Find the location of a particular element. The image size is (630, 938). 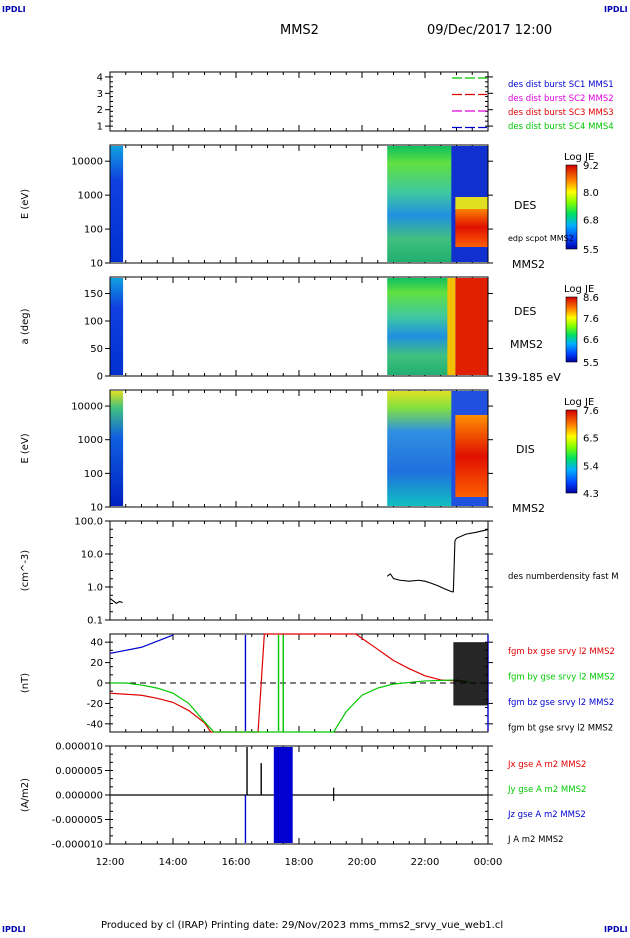

legend-current-1: Jy gse A m2 MMS2 is located at coordinates (546, 790).